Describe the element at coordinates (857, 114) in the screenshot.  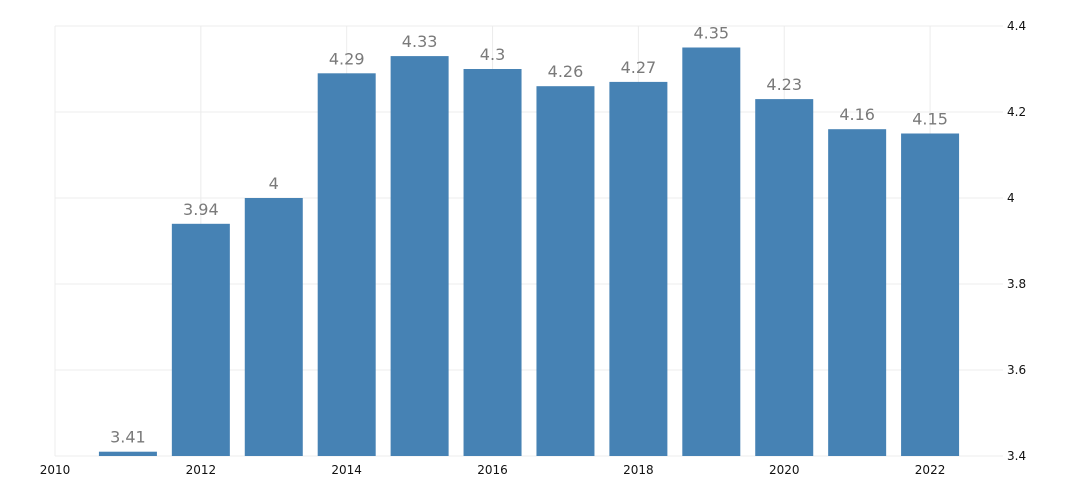
I see `bar-value-label: 4.16` at that location.